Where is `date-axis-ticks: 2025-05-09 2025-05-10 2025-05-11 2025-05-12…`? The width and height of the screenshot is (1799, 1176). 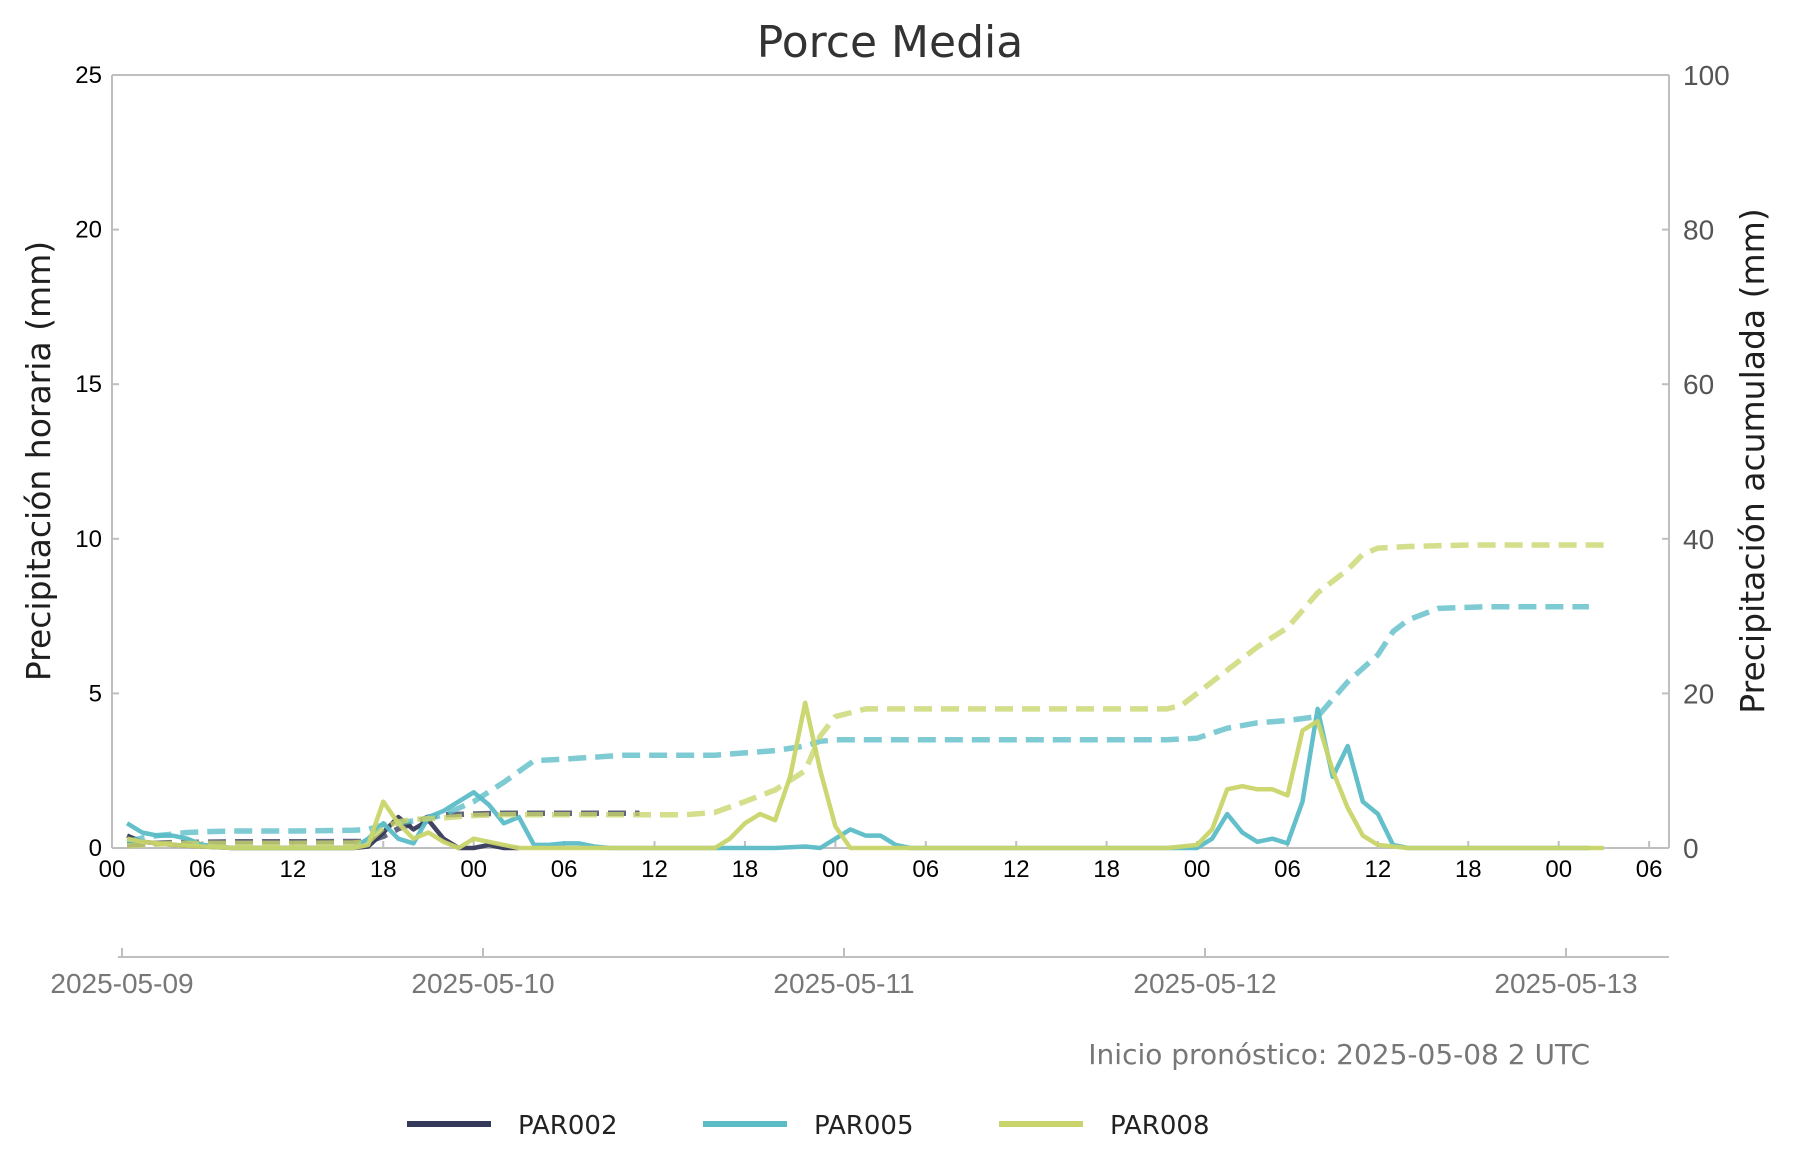
date-axis-ticks: 2025-05-09 2025-05-10 2025-05-11 2025-05-12… is located at coordinates (844, 973).